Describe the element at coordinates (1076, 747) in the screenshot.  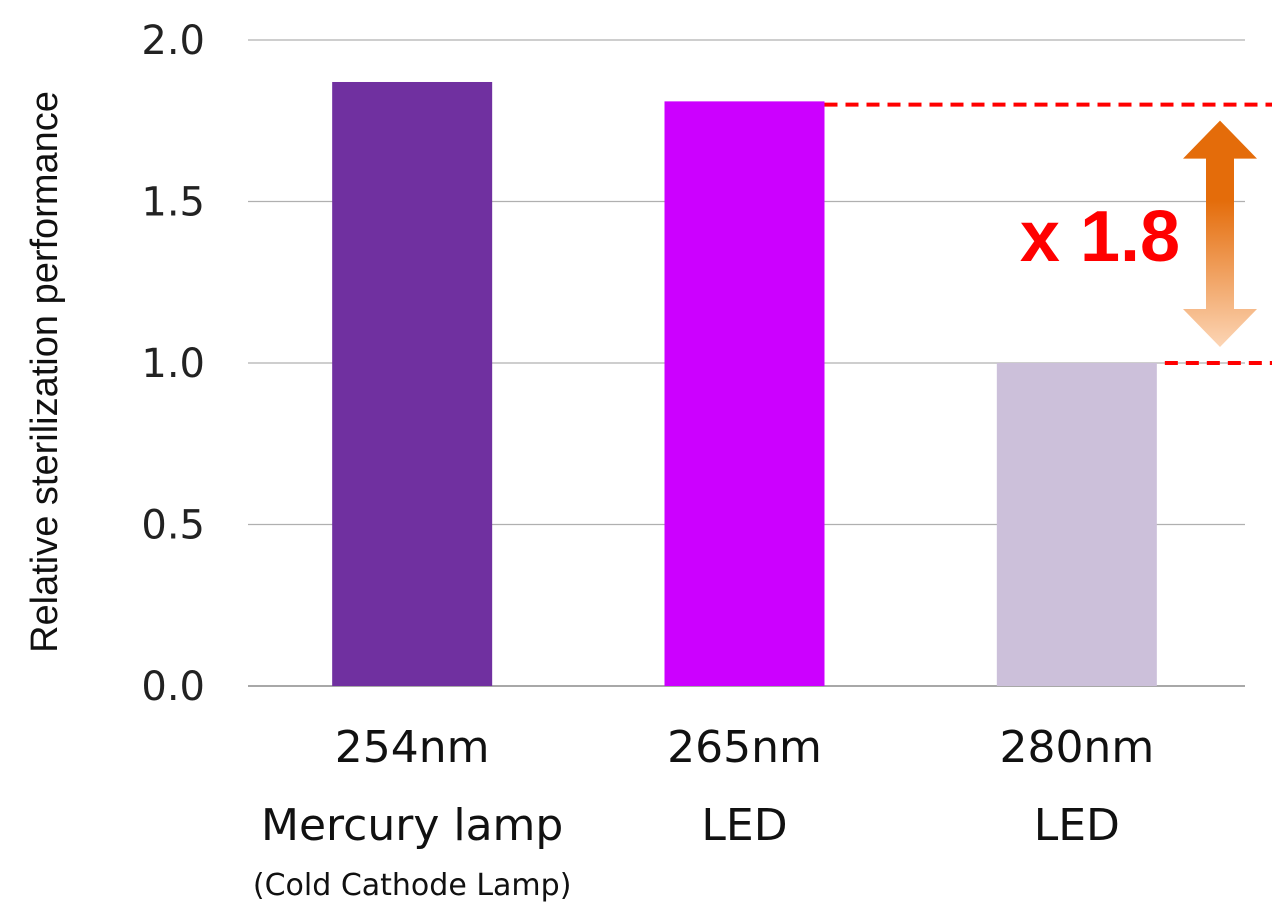
I see `category-label: 280nm` at that location.